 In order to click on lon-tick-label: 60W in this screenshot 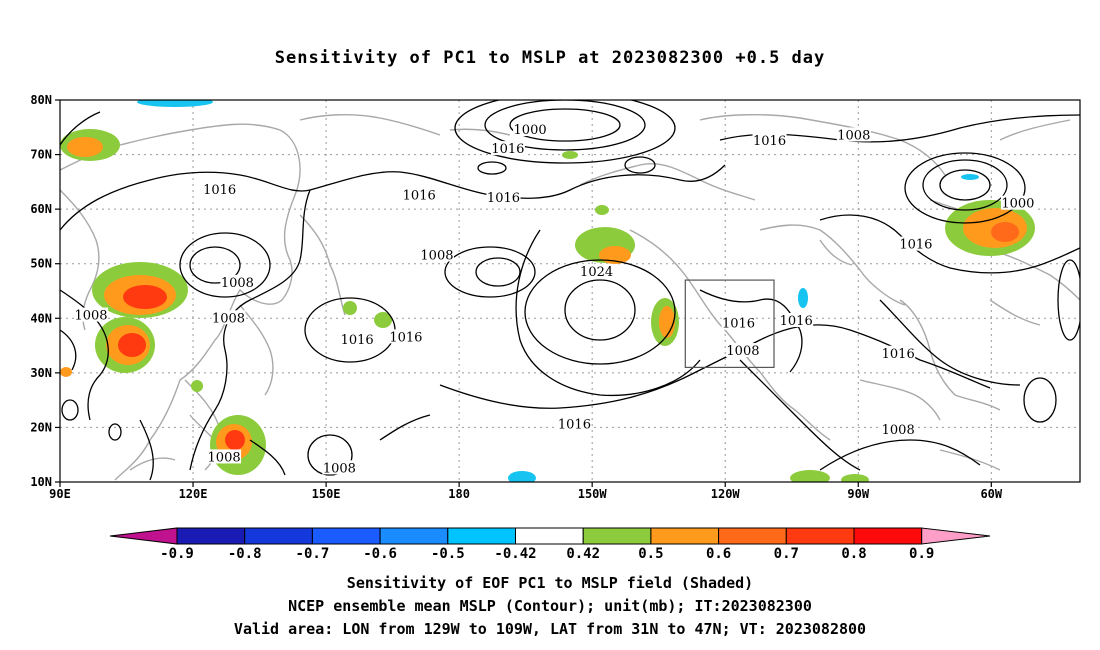, I will do `click(991, 494)`.